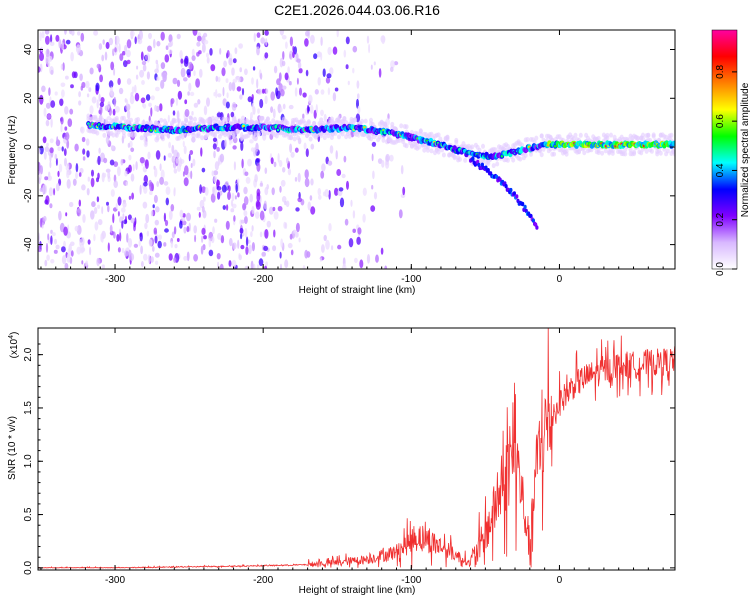 This screenshot has width=750, height=600. I want to click on spectrogram-x-label: Height of straight line (km), so click(357, 290).